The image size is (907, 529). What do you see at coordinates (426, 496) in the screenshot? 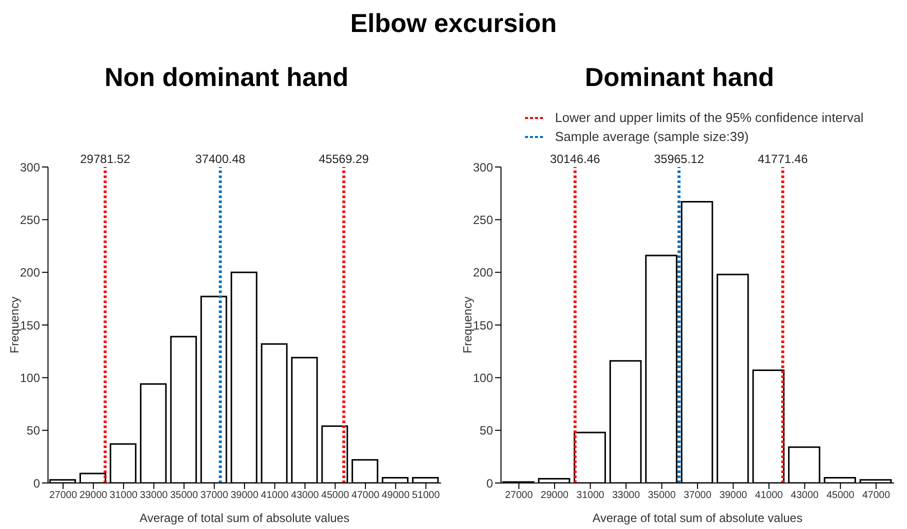
I see `x-tick-label: 51000` at bounding box center [426, 496].